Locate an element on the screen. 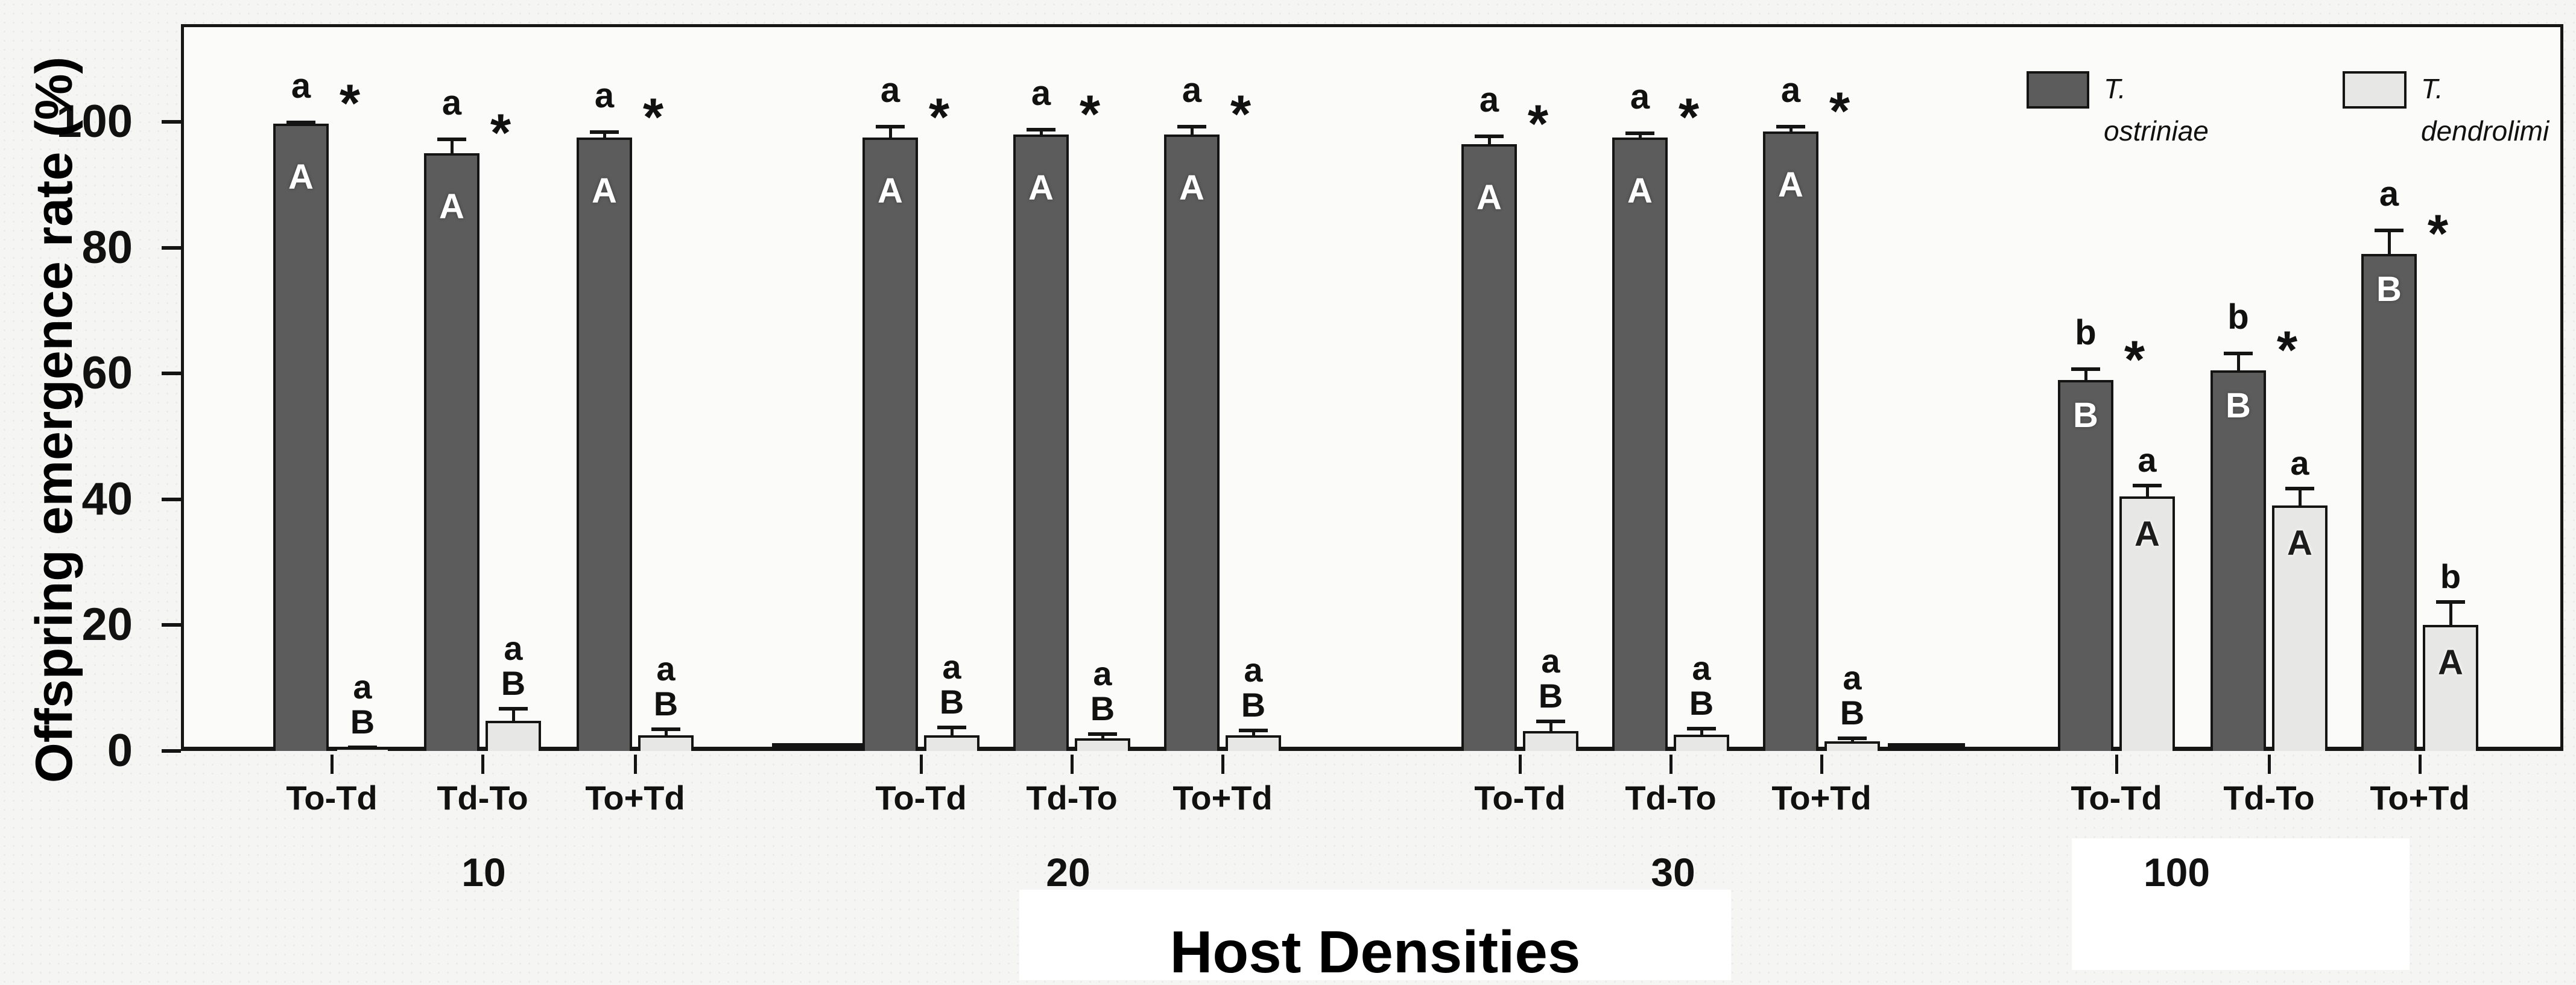 This screenshot has width=2576, height=985. bar-dendrolimi-30-To-Td is located at coordinates (1550, 740).